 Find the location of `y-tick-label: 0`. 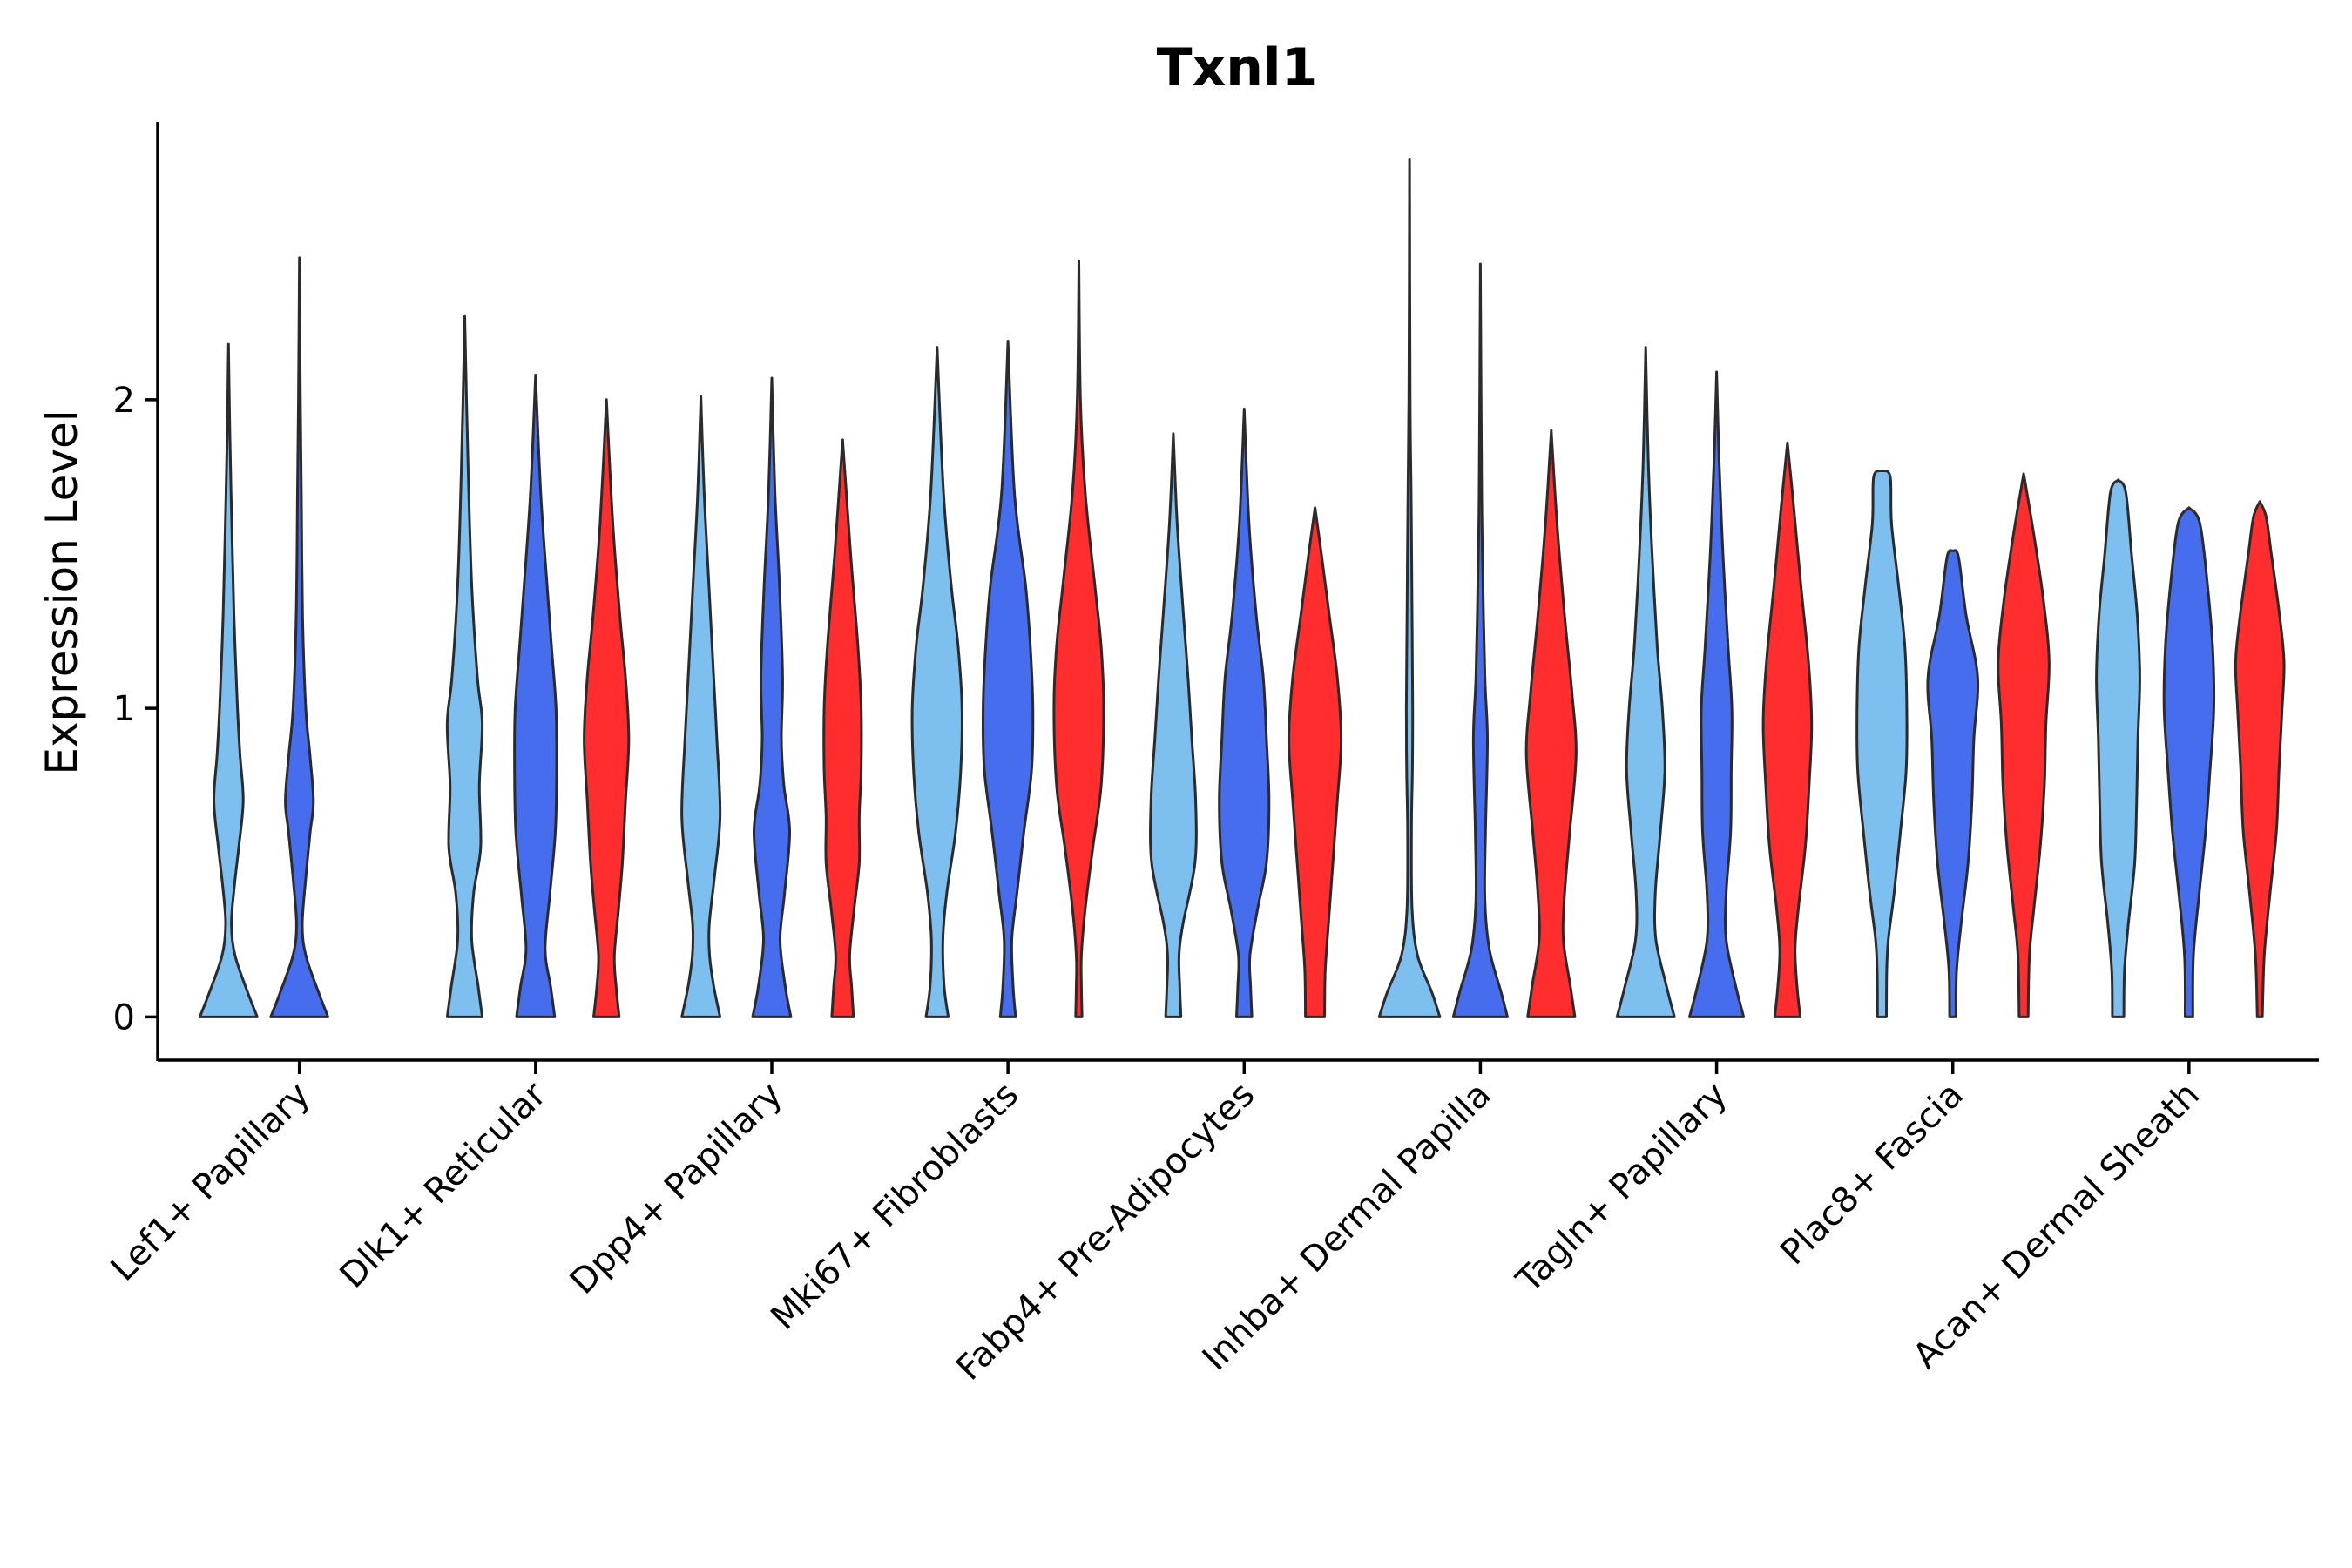

y-tick-label: 0 is located at coordinates (124, 1017).